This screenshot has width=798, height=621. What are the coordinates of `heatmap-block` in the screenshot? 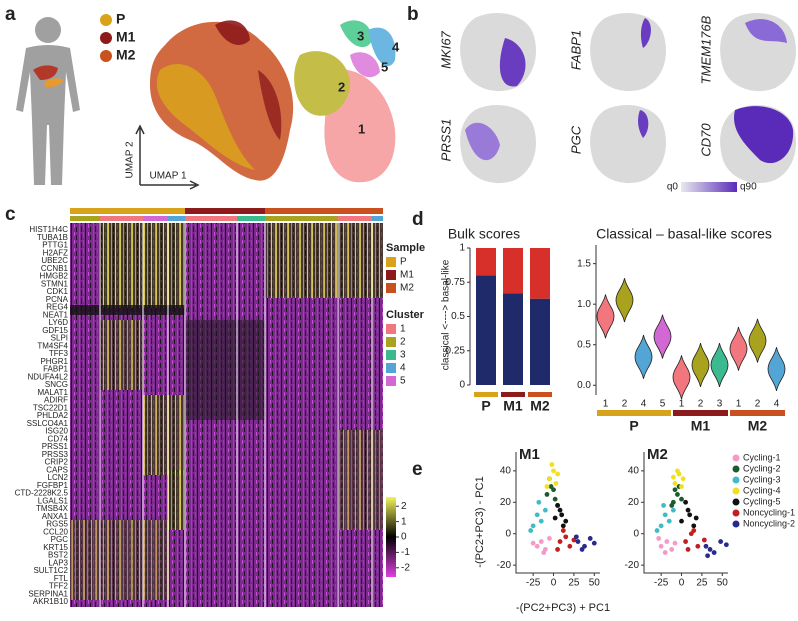 It's located at (120, 560).